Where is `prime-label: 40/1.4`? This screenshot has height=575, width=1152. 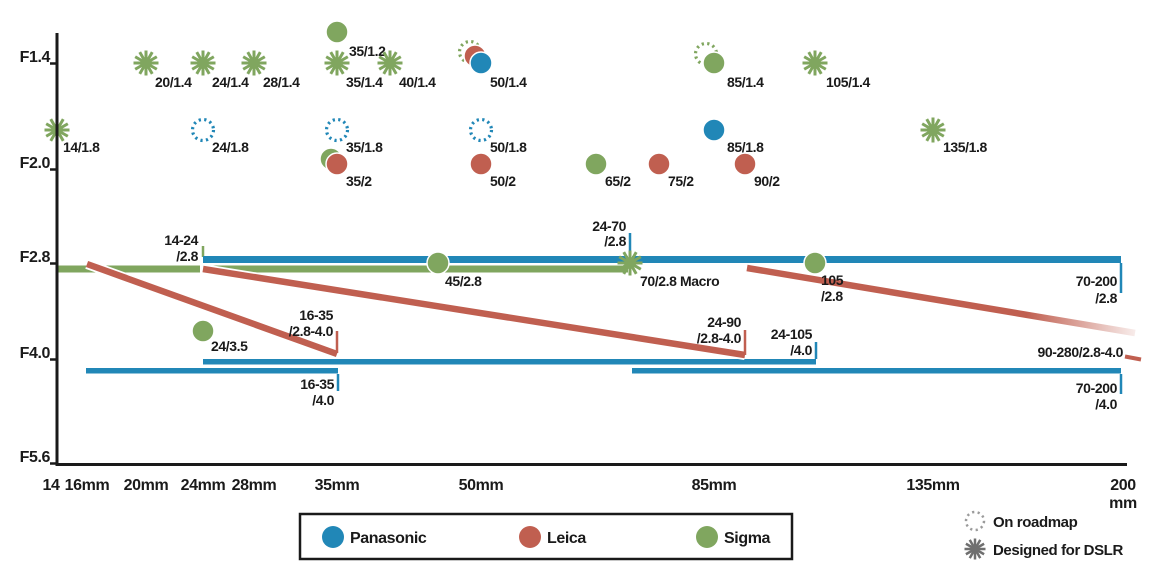 prime-label: 40/1.4 is located at coordinates (417, 82).